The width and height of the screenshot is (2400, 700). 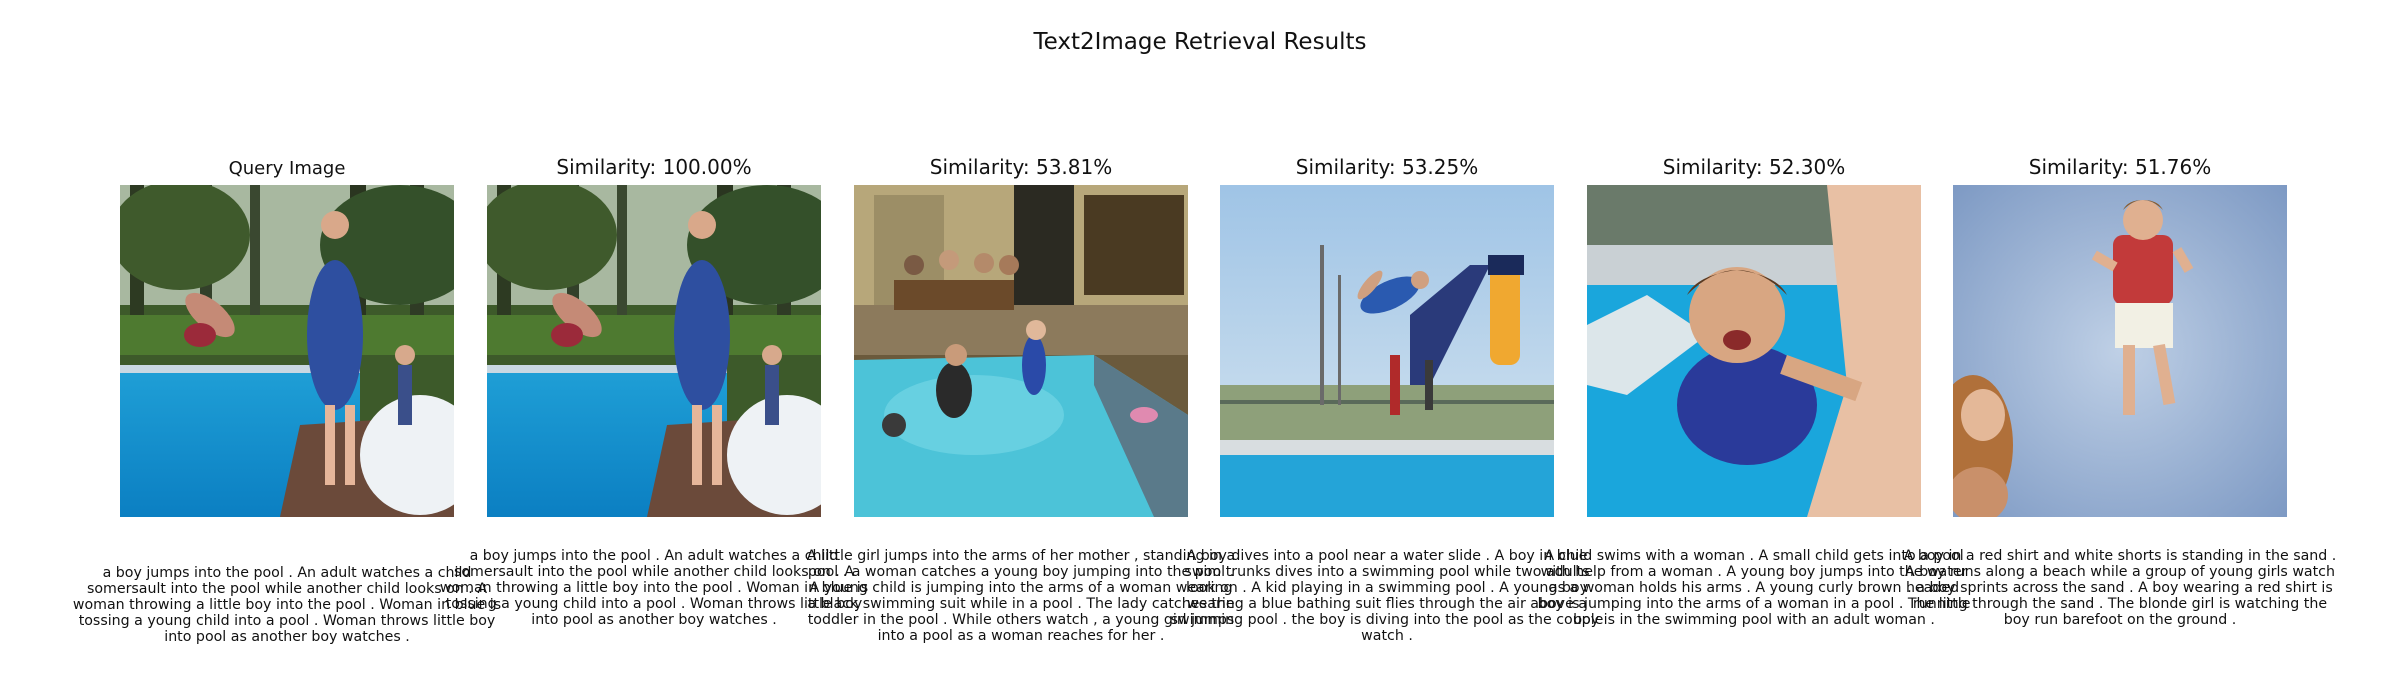 What do you see at coordinates (1387, 167) in the screenshot?
I see `similarity-label-3: Similarity: 53.25%` at bounding box center [1387, 167].